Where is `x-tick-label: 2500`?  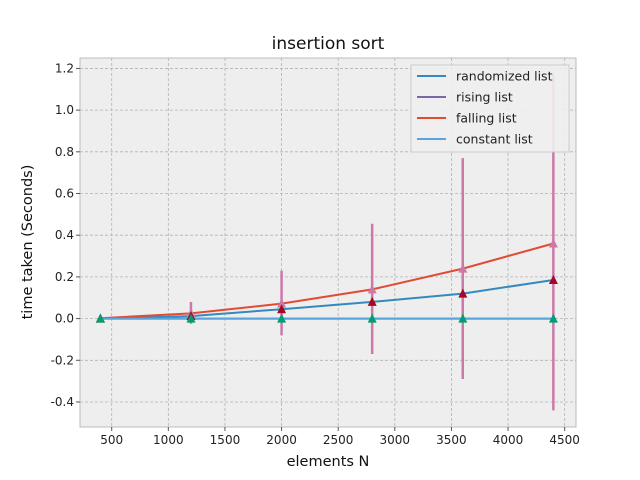
x-tick-label: 2500 is located at coordinates (338, 440).